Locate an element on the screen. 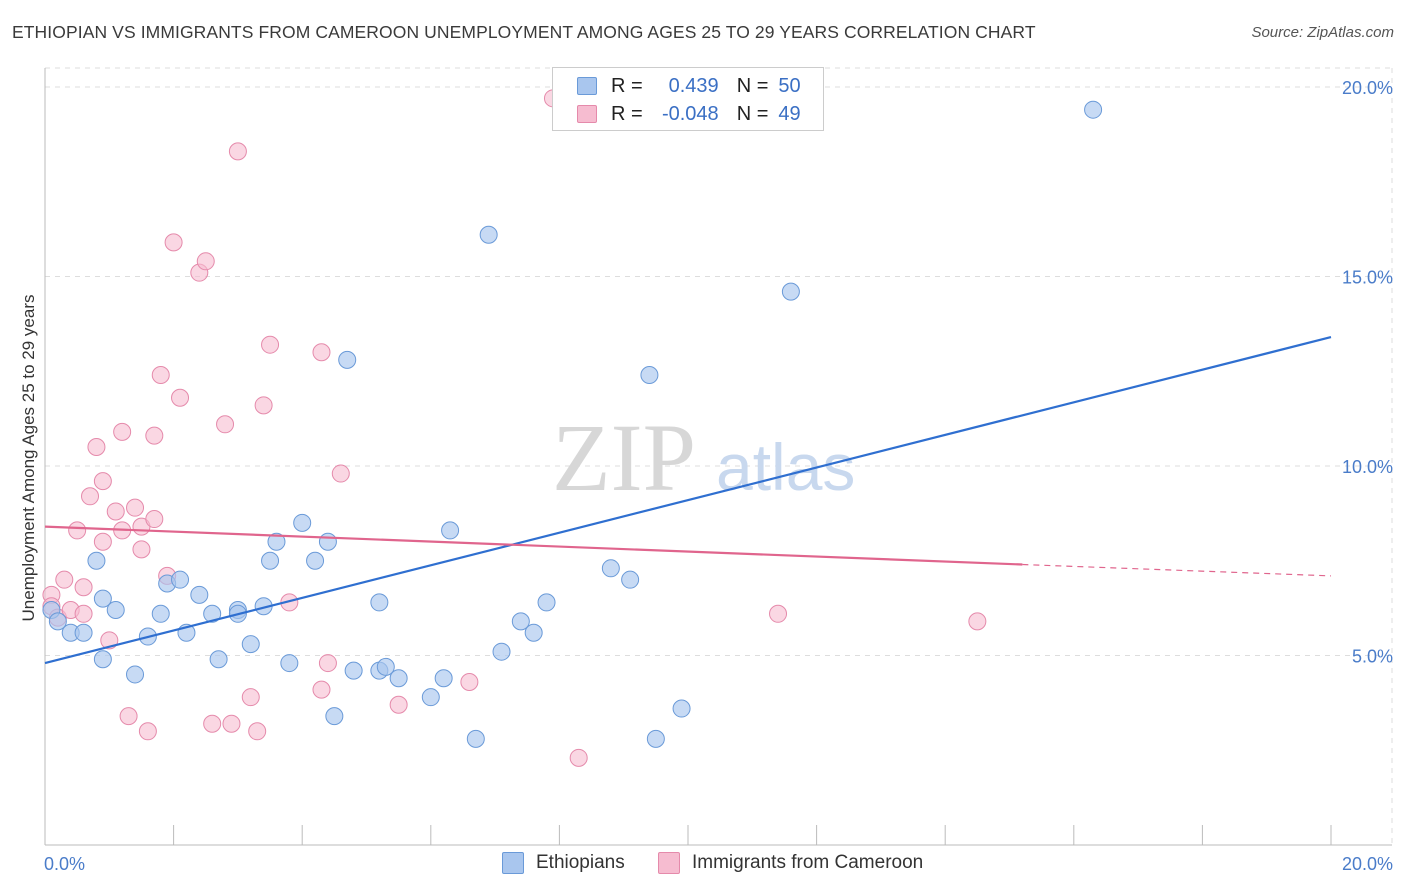 The height and width of the screenshot is (892, 1406). bottom-legend-ethiopians: Ethiopians is located at coordinates (563, 863).